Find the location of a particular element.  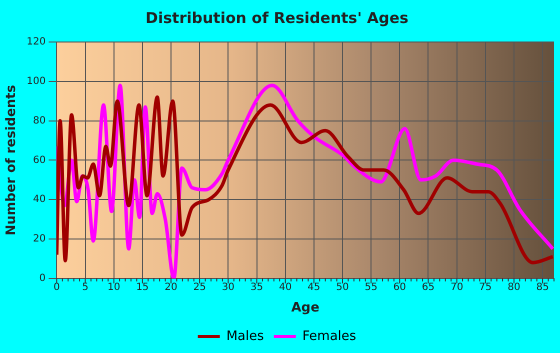

y-tick-label: 20 is located at coordinates (39, 239).